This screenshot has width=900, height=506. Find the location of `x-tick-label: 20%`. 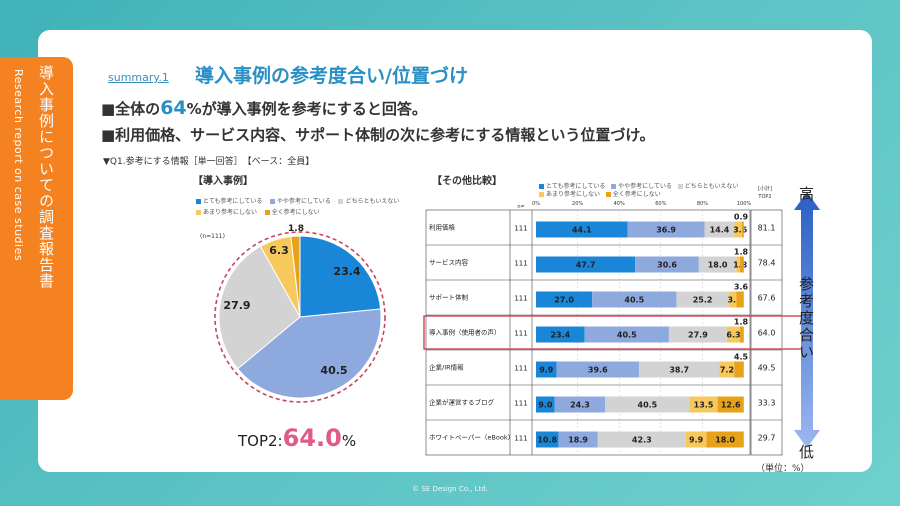

x-tick-label: 20% is located at coordinates (577, 204).